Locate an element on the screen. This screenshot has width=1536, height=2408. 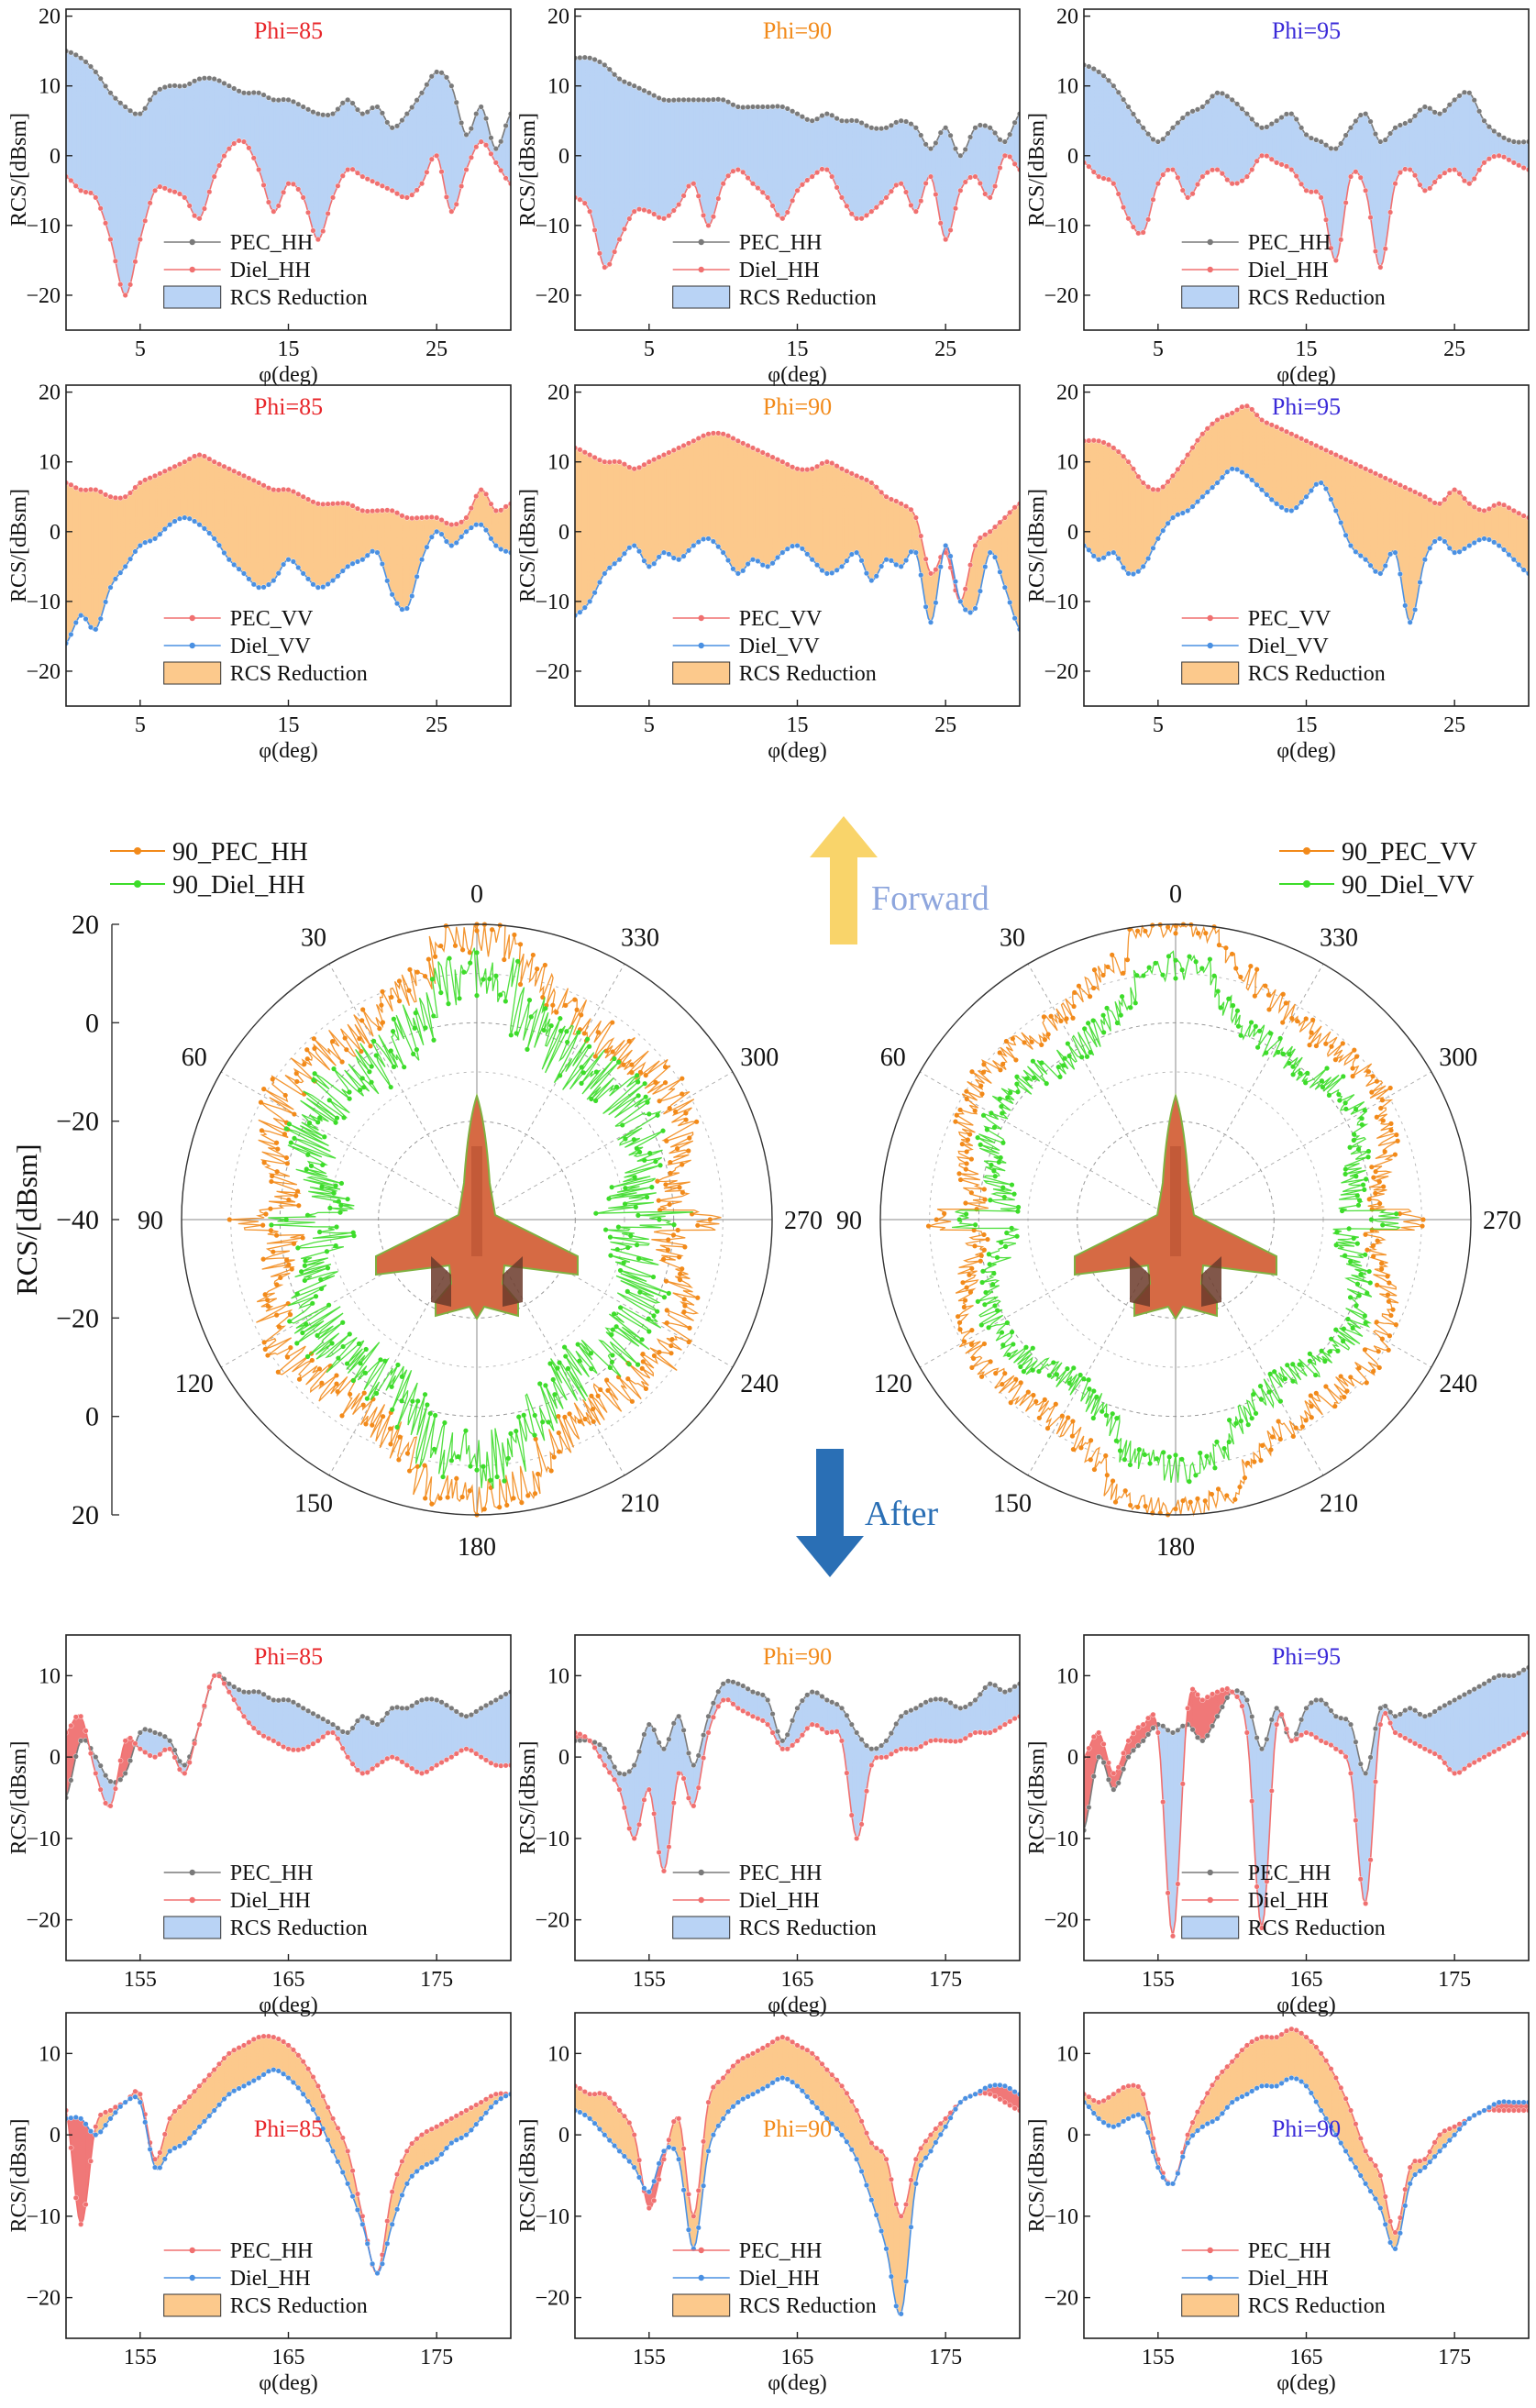
polar-spoke is located at coordinates (550, 1348).